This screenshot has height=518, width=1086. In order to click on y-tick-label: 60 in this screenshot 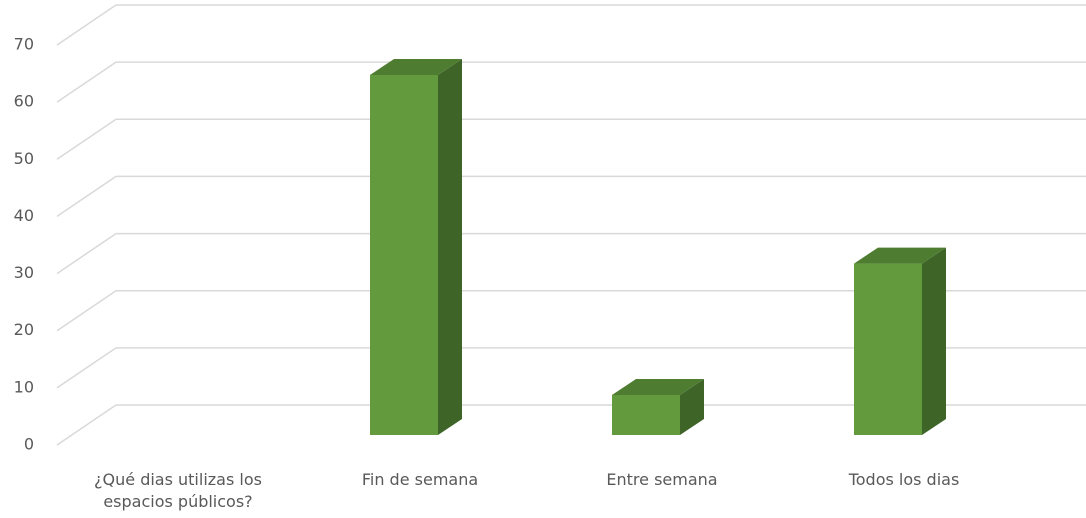, I will do `click(24, 101)`.